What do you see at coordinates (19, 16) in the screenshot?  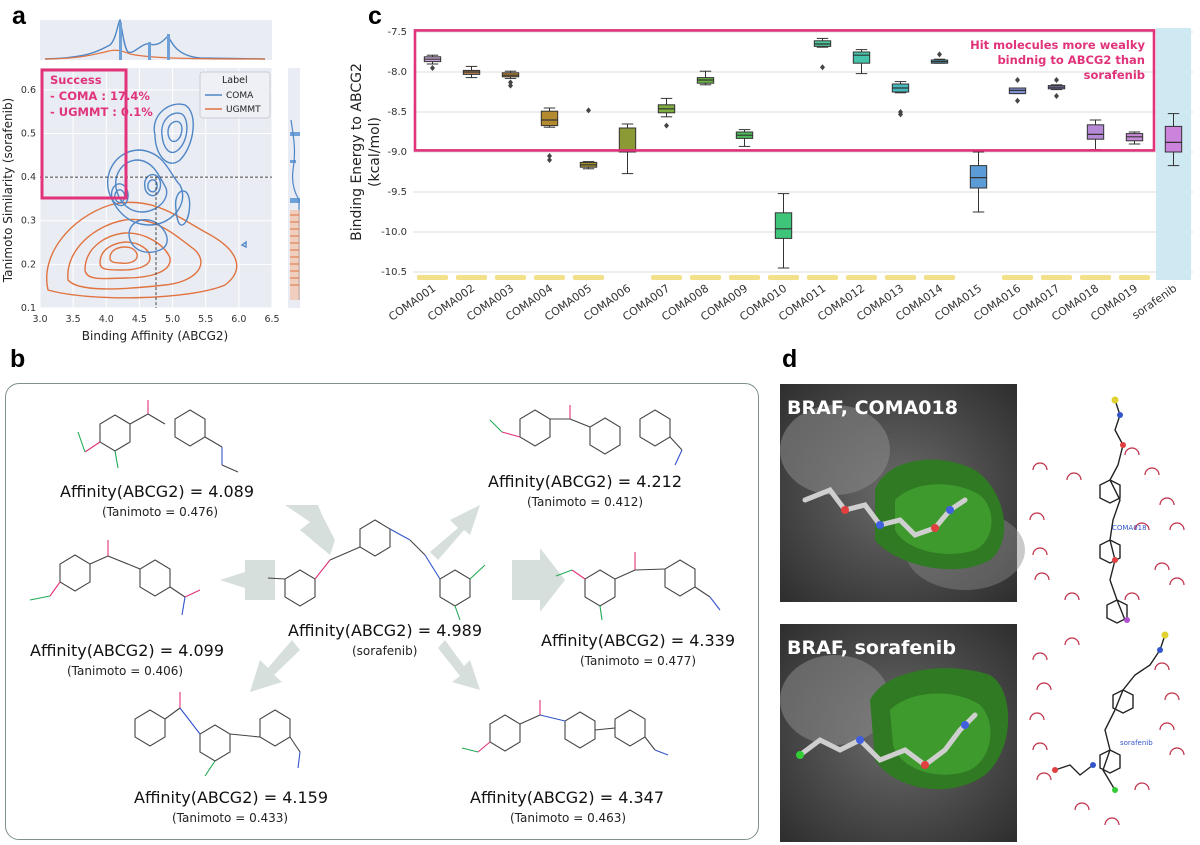 I see `panel-label-a: a` at bounding box center [19, 16].